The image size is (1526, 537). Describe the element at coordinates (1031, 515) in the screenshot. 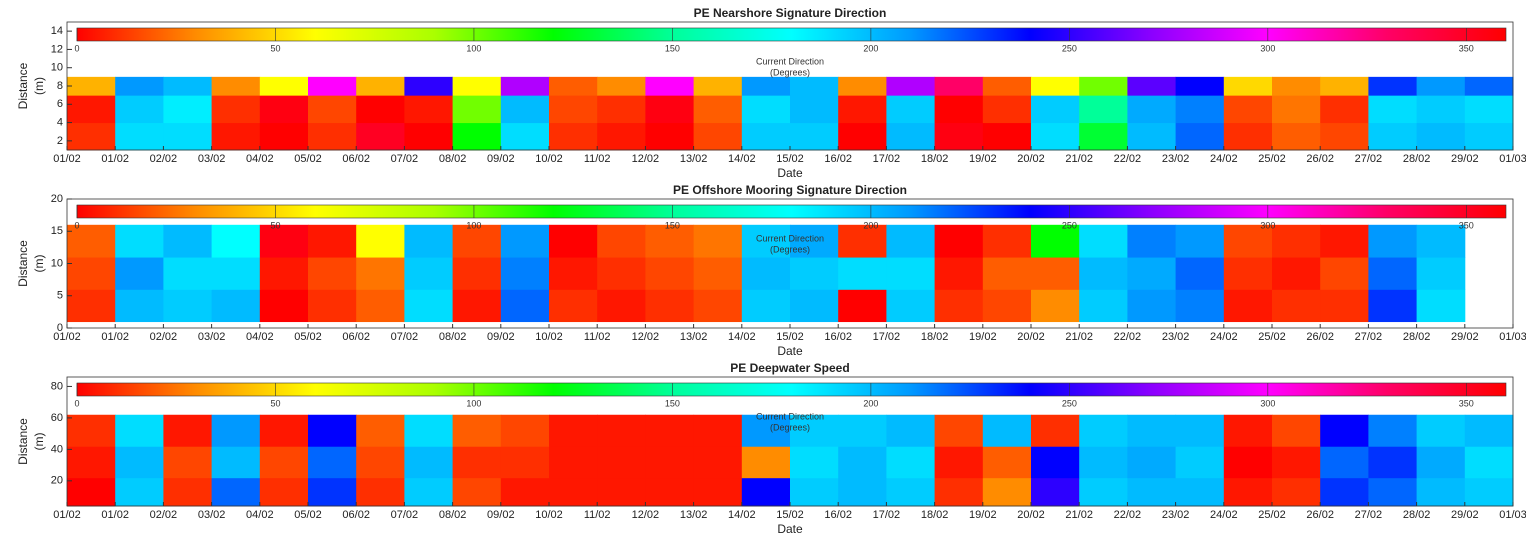

I see `x-tick-label: 20/02` at that location.